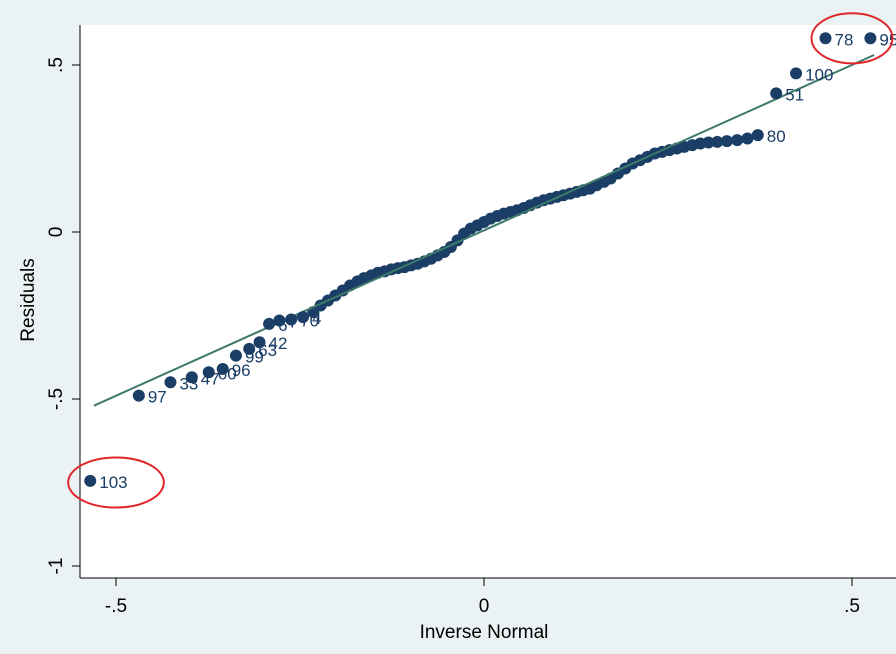 Image resolution: width=896 pixels, height=654 pixels. What do you see at coordinates (484, 606) in the screenshot?
I see `x-tick-label: 0` at bounding box center [484, 606].